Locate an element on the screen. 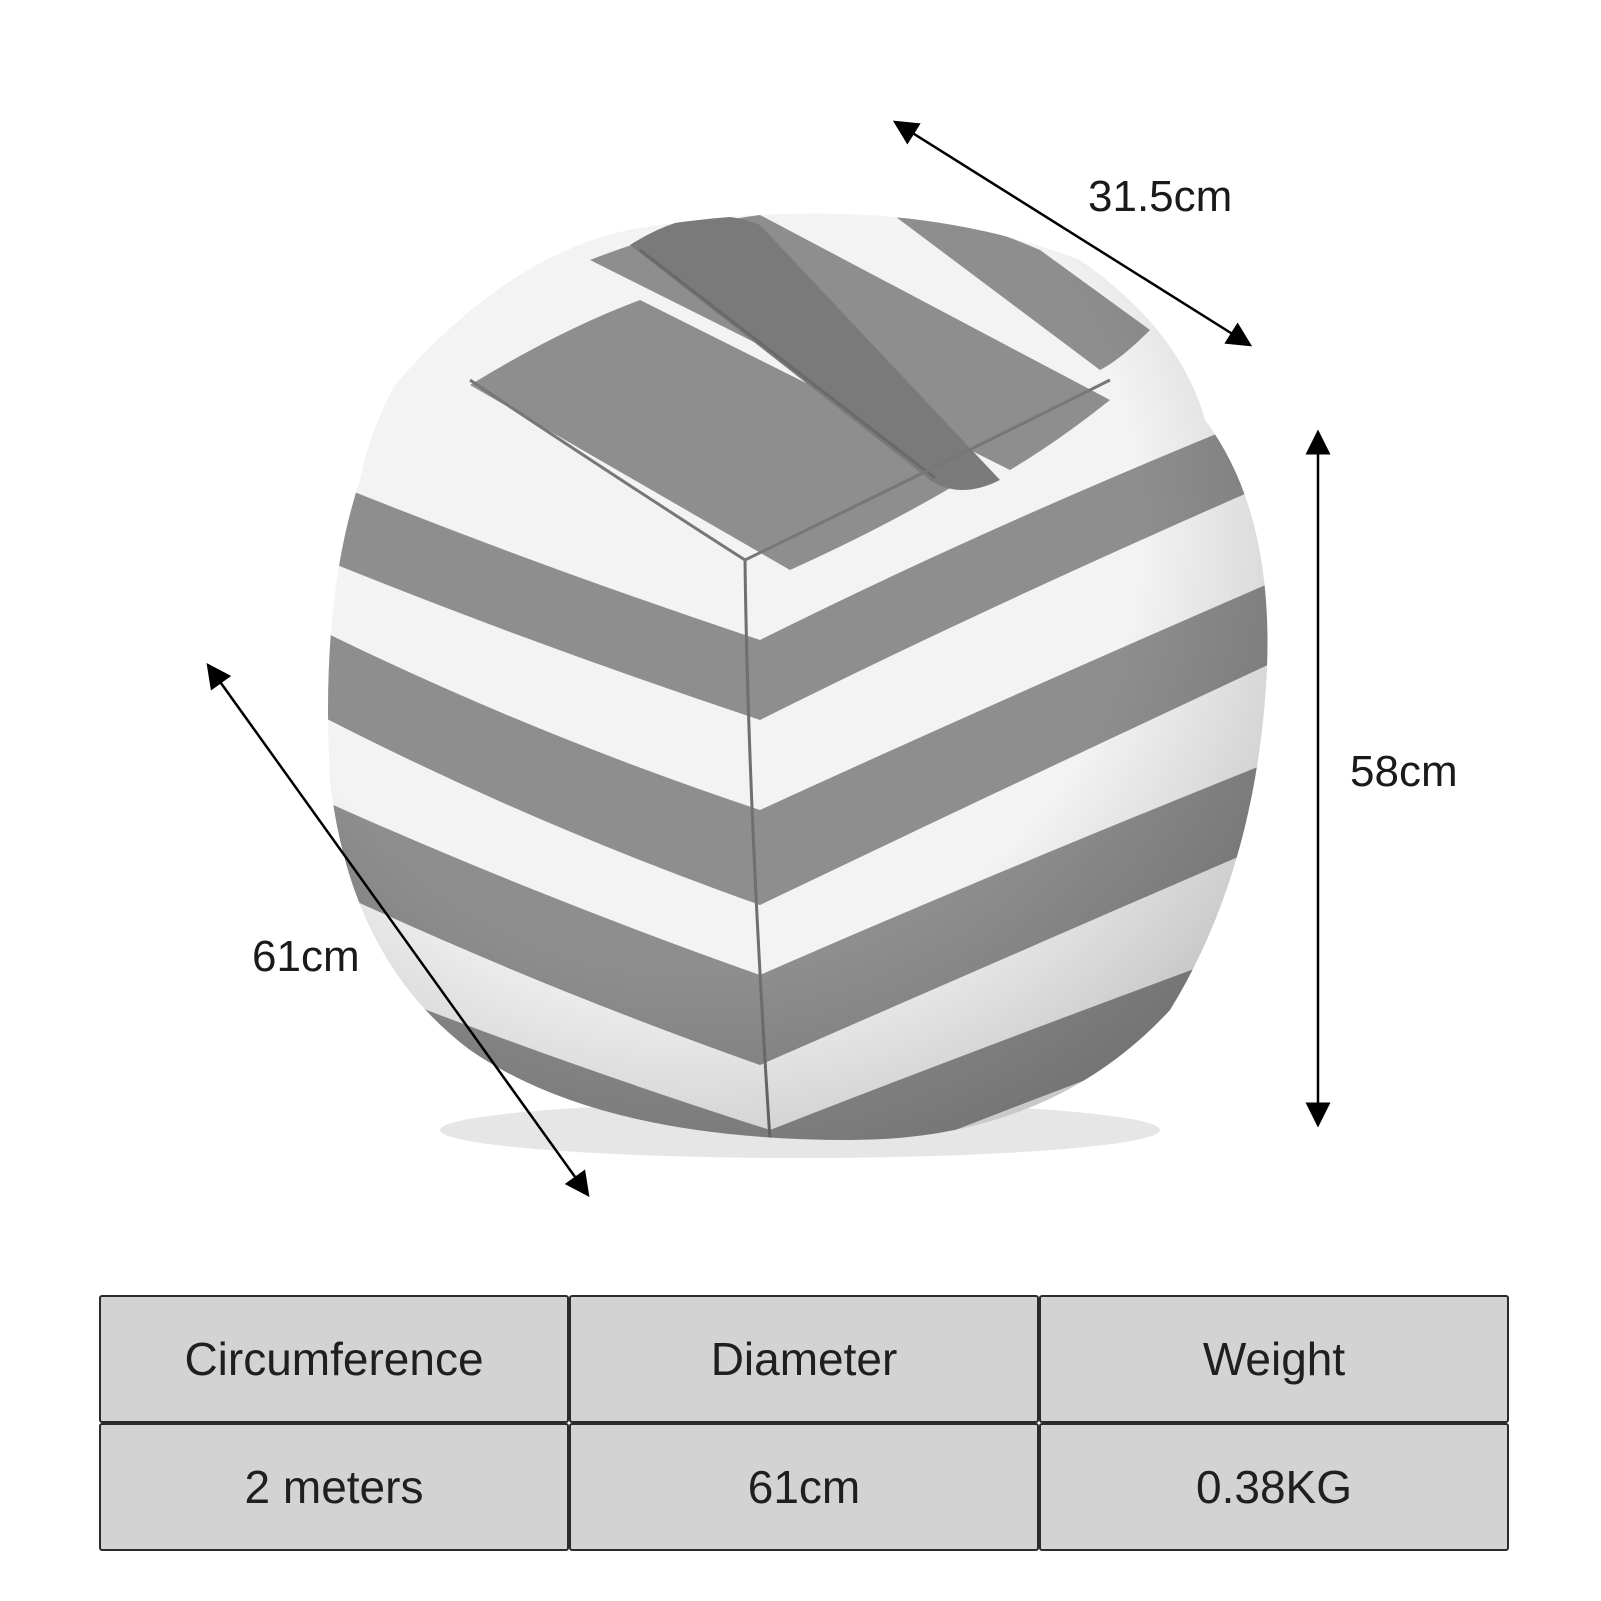 This screenshot has width=1601, height=1601. header-diameter: Diameter is located at coordinates (804, 1359).